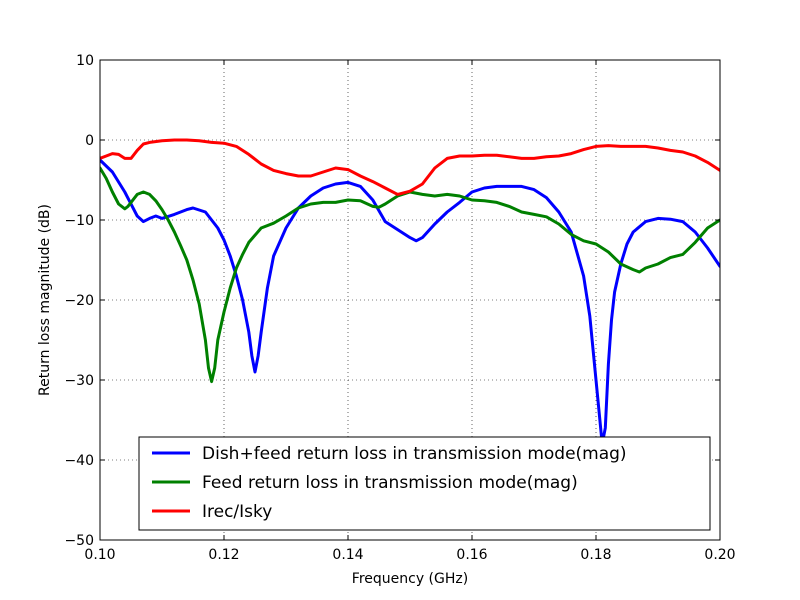  What do you see at coordinates (471, 555) in the screenshot?
I see `x-tick-label: 0.16` at bounding box center [471, 555].